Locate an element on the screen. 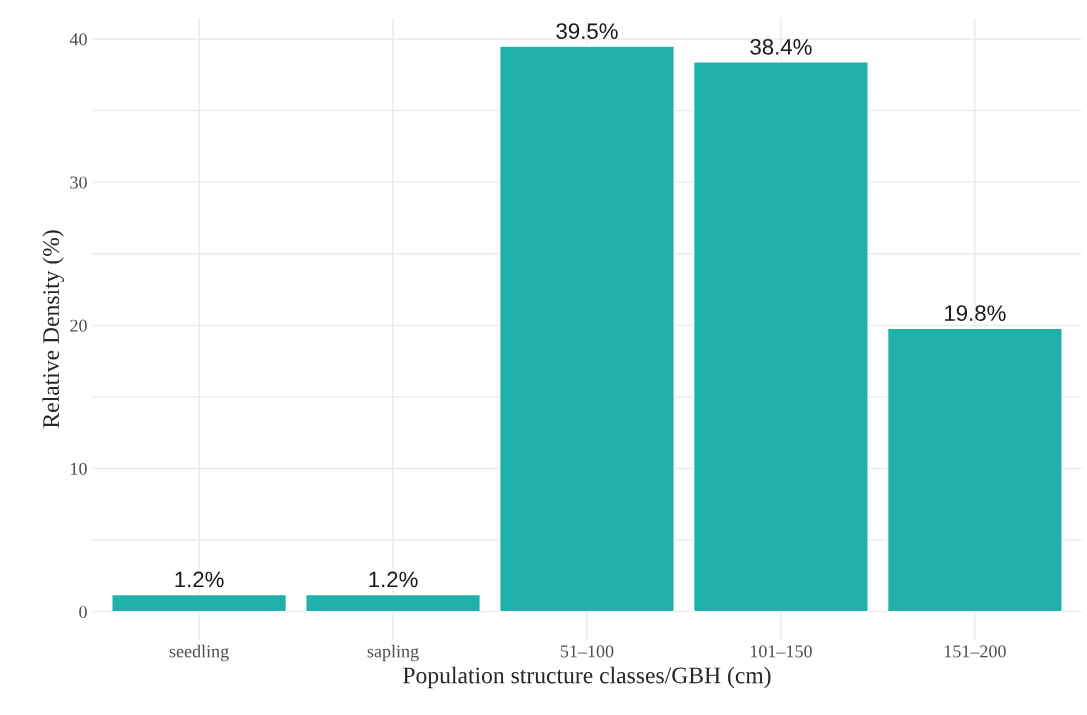 This screenshot has width=1087, height=715. data-label: 19.8% is located at coordinates (975, 313).